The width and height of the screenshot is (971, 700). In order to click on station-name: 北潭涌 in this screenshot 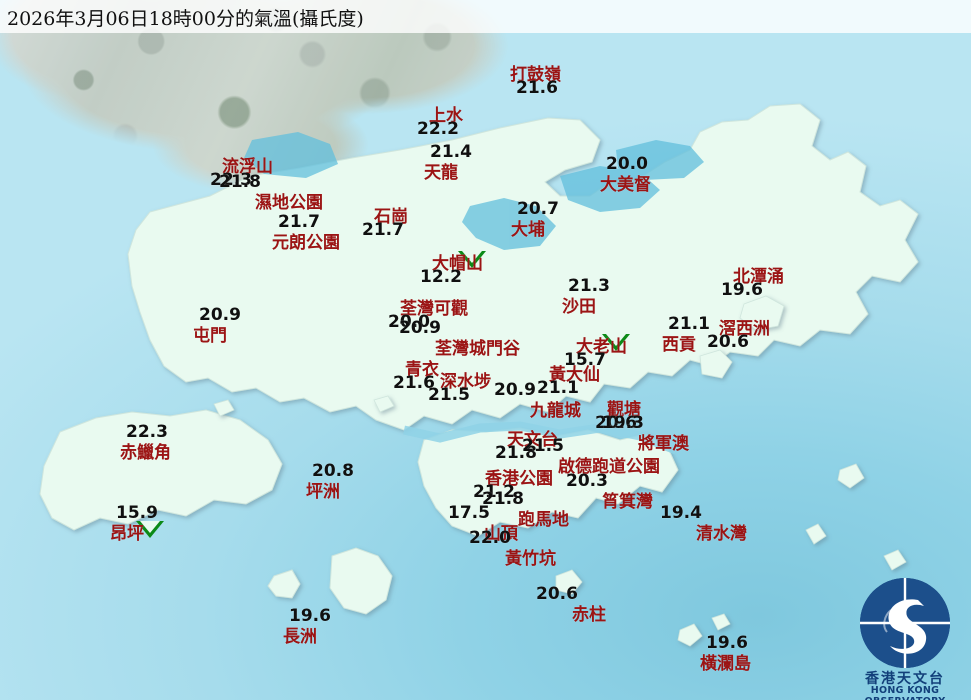, I will do `click(758, 277)`.